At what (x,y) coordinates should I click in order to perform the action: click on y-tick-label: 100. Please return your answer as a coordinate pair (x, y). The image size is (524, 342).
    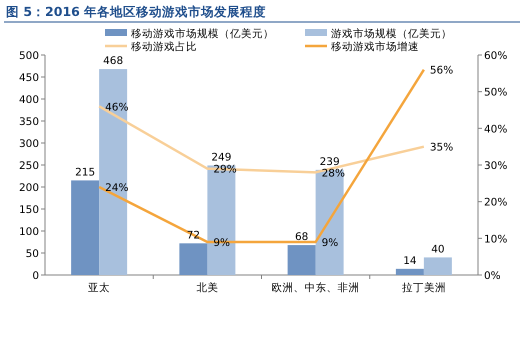
    Looking at the image, I should click on (28, 232).